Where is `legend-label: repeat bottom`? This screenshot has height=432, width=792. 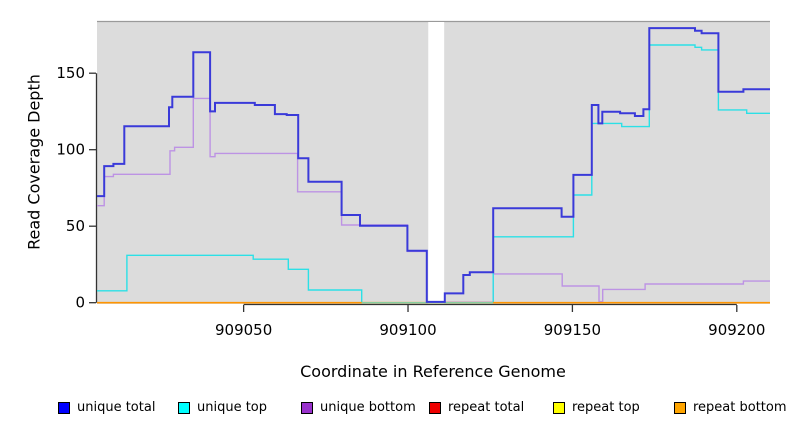
legend-label: repeat bottom is located at coordinates (740, 407).